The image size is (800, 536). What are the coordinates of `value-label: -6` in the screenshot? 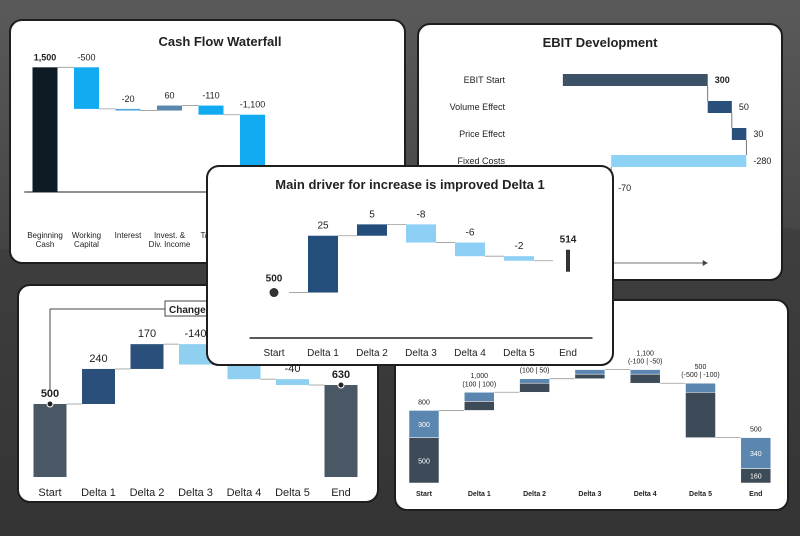 It's located at (470, 233).